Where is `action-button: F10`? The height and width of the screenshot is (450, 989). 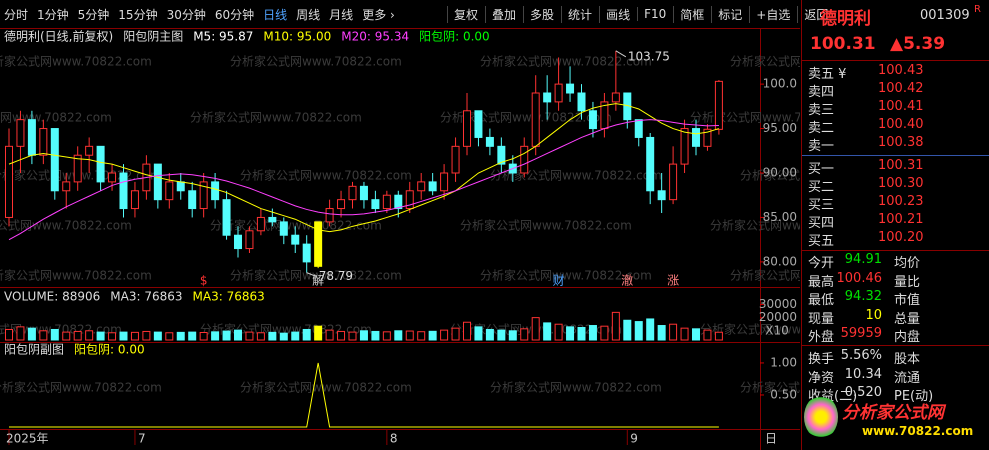 action-button: F10 is located at coordinates (654, 14).